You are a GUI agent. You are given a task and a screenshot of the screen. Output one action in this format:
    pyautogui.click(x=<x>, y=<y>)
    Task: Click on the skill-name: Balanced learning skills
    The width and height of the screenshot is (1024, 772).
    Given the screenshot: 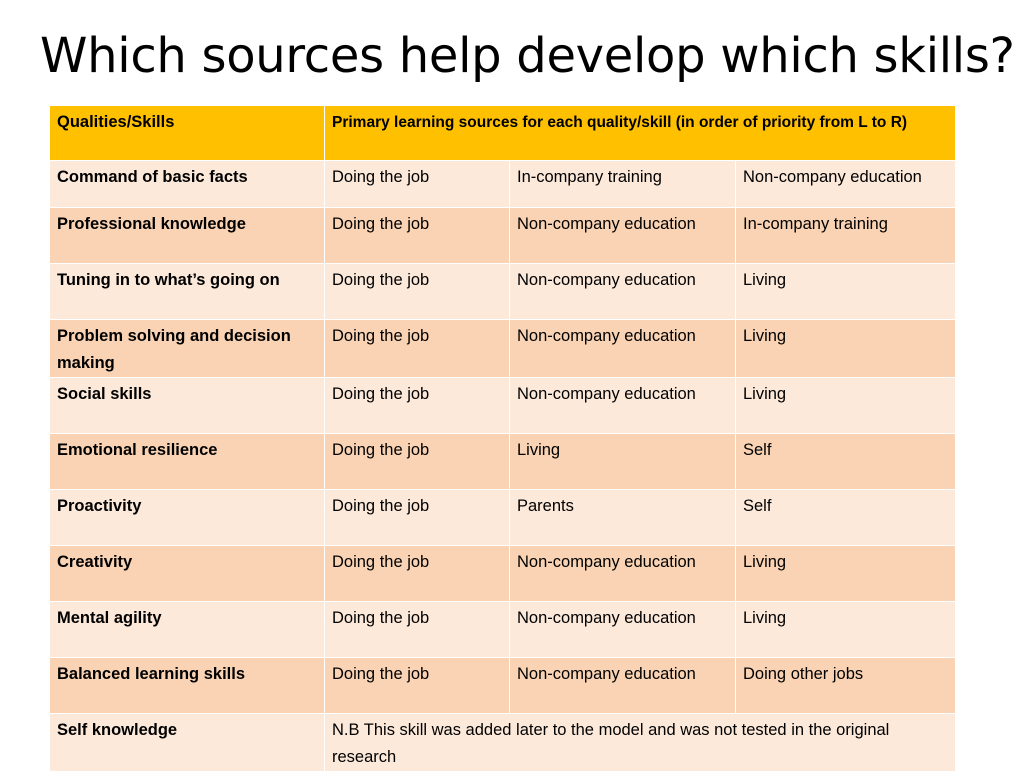 What is the action you would take?
    pyautogui.click(x=187, y=685)
    